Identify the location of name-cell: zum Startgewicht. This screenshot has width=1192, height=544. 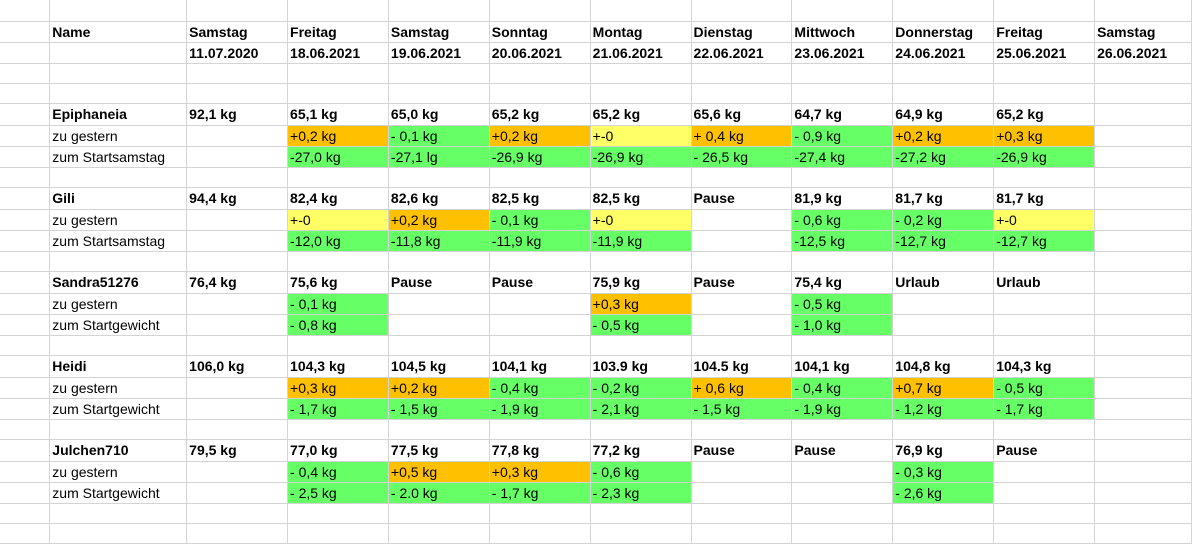
(118, 493).